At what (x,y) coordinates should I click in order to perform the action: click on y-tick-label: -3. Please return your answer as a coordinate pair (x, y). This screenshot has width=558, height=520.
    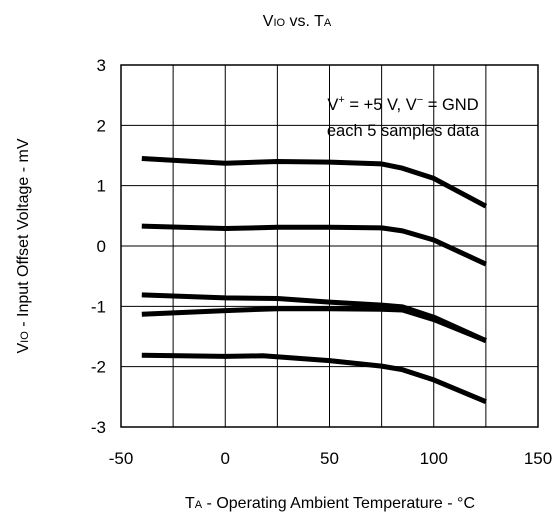
    Looking at the image, I should click on (98, 427).